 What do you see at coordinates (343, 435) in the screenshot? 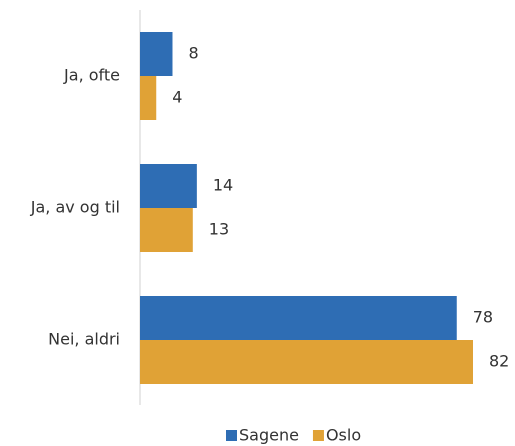
I see `legend-label: Oslo` at bounding box center [343, 435].